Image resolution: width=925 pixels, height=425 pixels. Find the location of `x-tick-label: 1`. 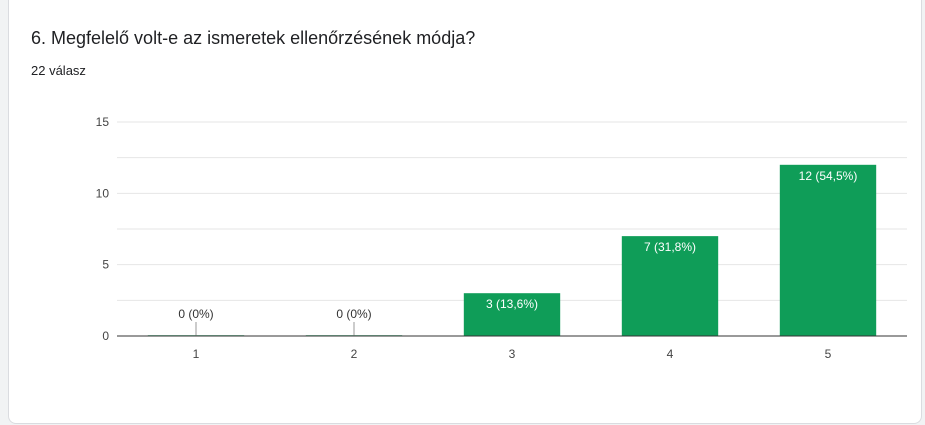

x-tick-label: 1 is located at coordinates (196, 354).